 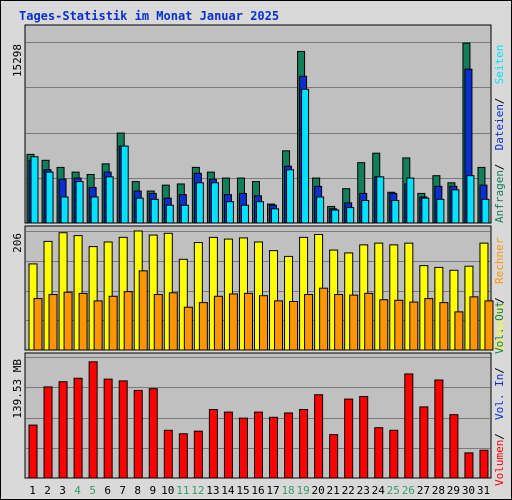 What do you see at coordinates (77, 490) in the screenshot?
I see `x-tick-label-day-4: 4` at bounding box center [77, 490].